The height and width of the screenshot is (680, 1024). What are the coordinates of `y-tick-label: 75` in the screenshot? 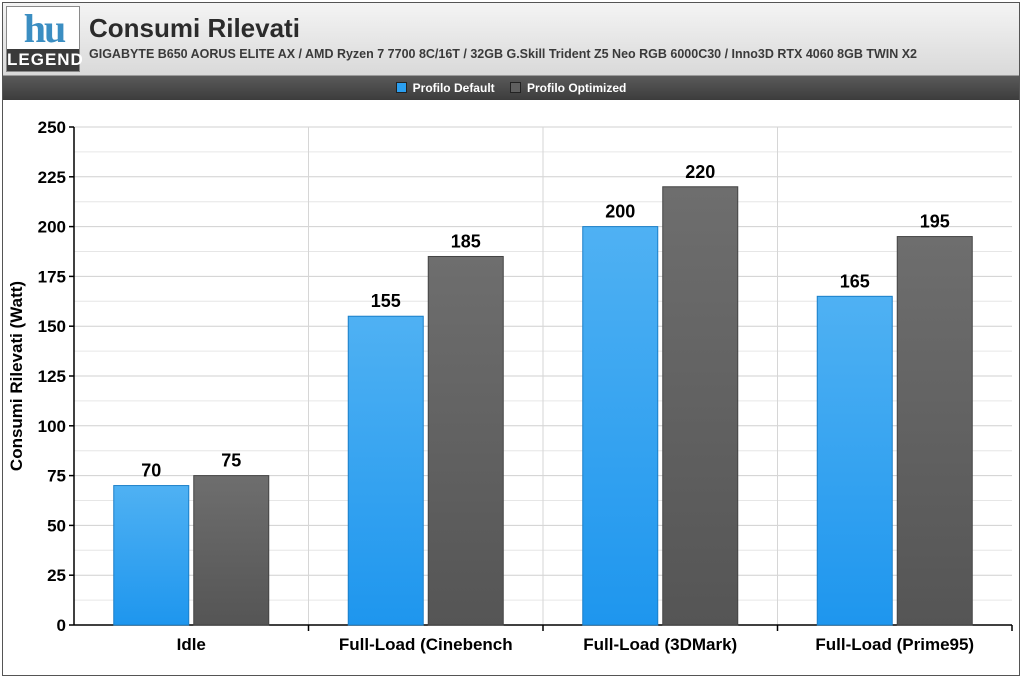 It's located at (56, 476).